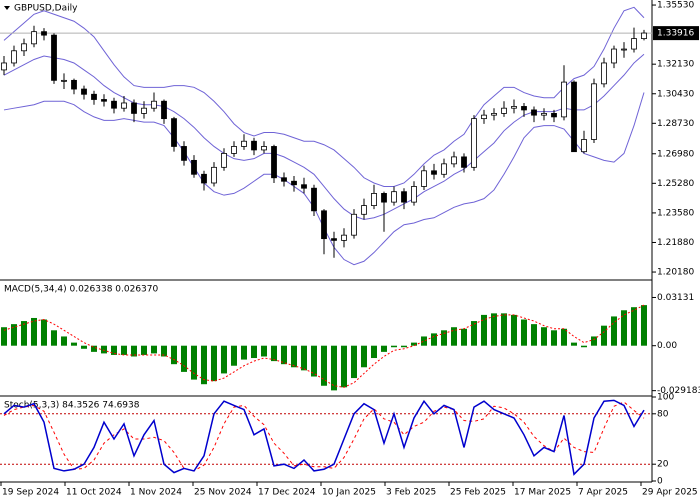 This screenshot has height=500, width=700. What do you see at coordinates (675, 124) in the screenshot?
I see `y-tick-label: 1.28730` at bounding box center [675, 124].